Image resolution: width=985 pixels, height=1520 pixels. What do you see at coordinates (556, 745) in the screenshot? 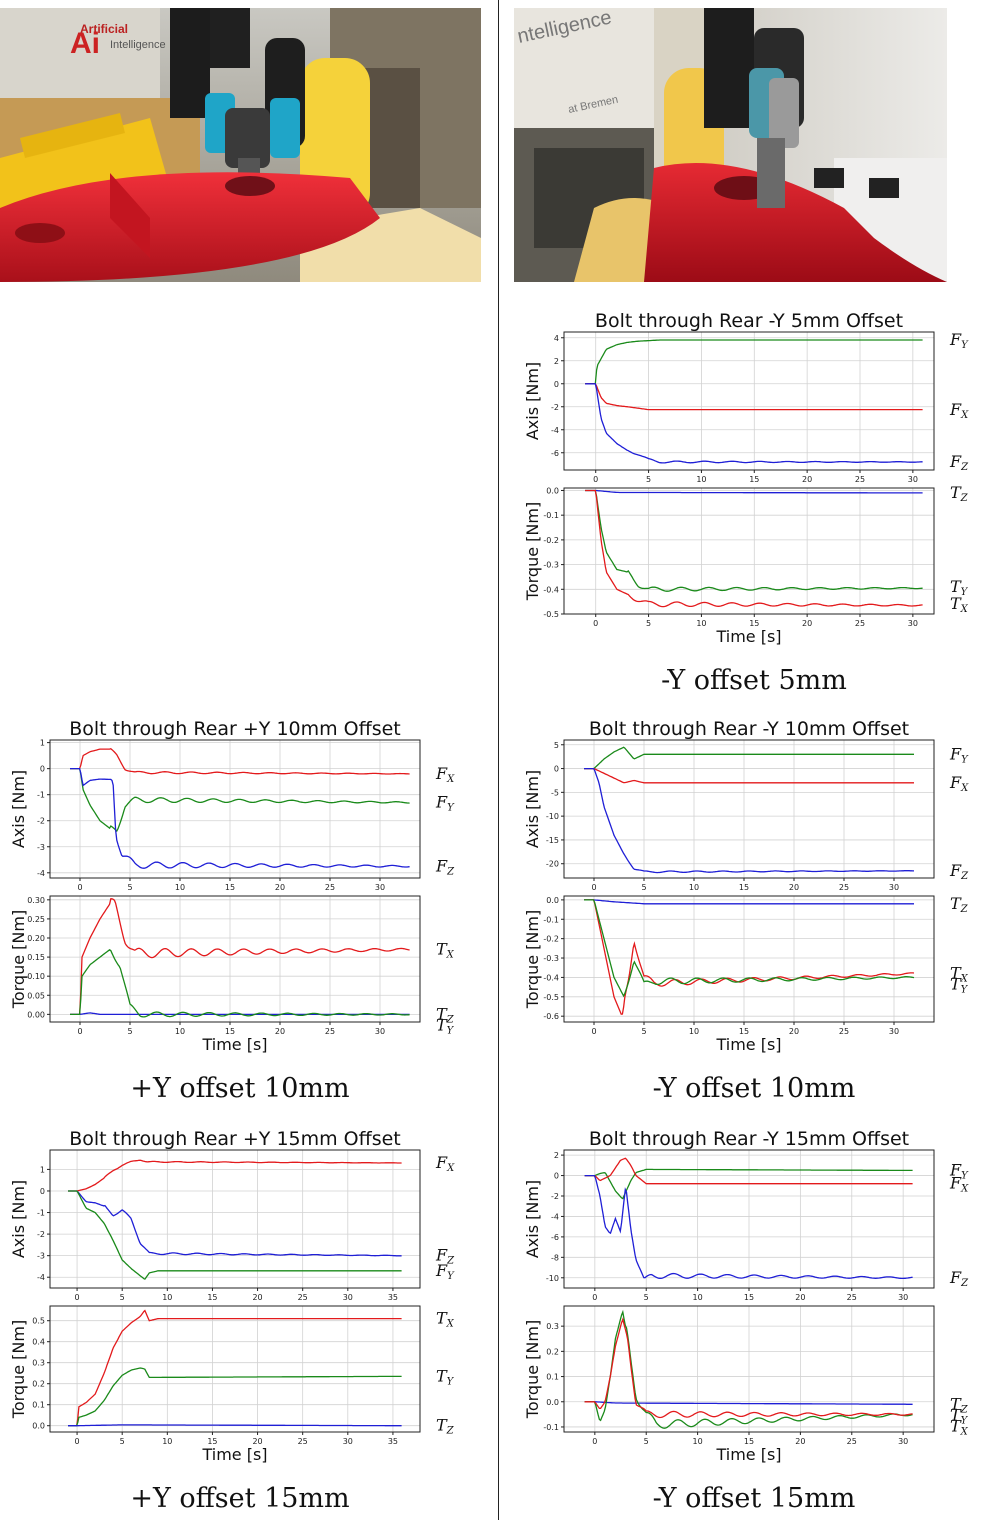
I see `y-tick-label: 5` at bounding box center [556, 745].